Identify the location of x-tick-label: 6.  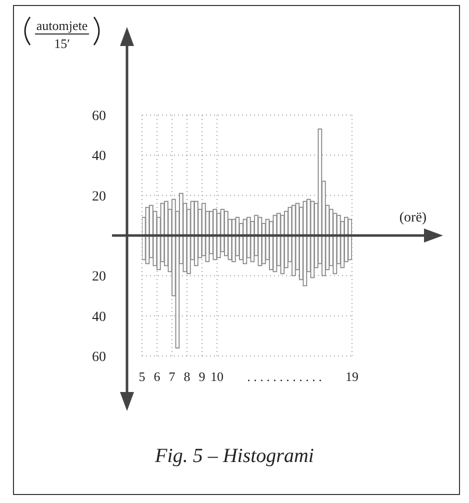
(157, 376).